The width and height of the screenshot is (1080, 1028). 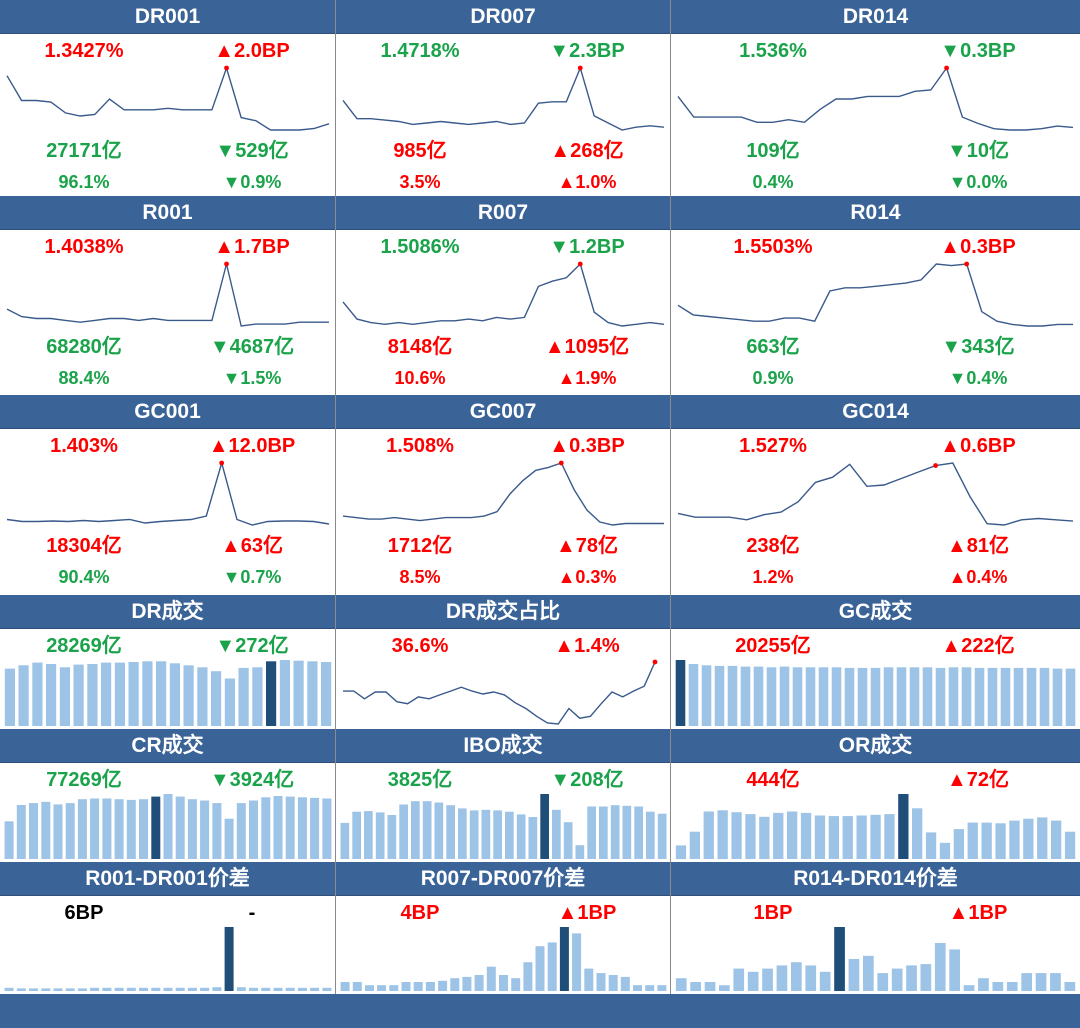 I want to click on volume-value: 68280亿, so click(x=84, y=347).